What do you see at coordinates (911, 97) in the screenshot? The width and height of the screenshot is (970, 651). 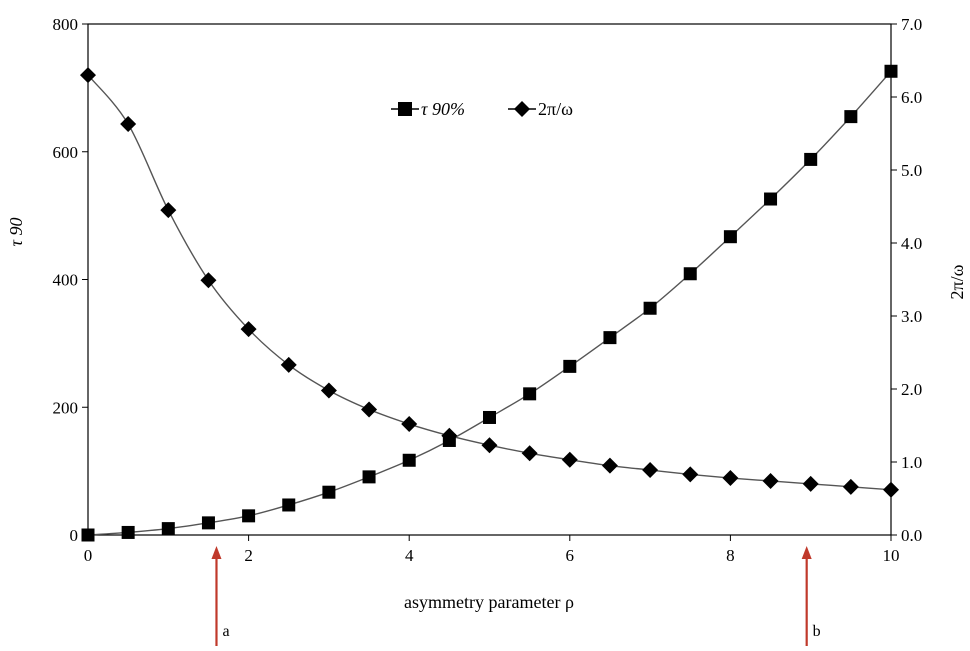 I see `y-right-tick-label: 6.0` at bounding box center [911, 97].